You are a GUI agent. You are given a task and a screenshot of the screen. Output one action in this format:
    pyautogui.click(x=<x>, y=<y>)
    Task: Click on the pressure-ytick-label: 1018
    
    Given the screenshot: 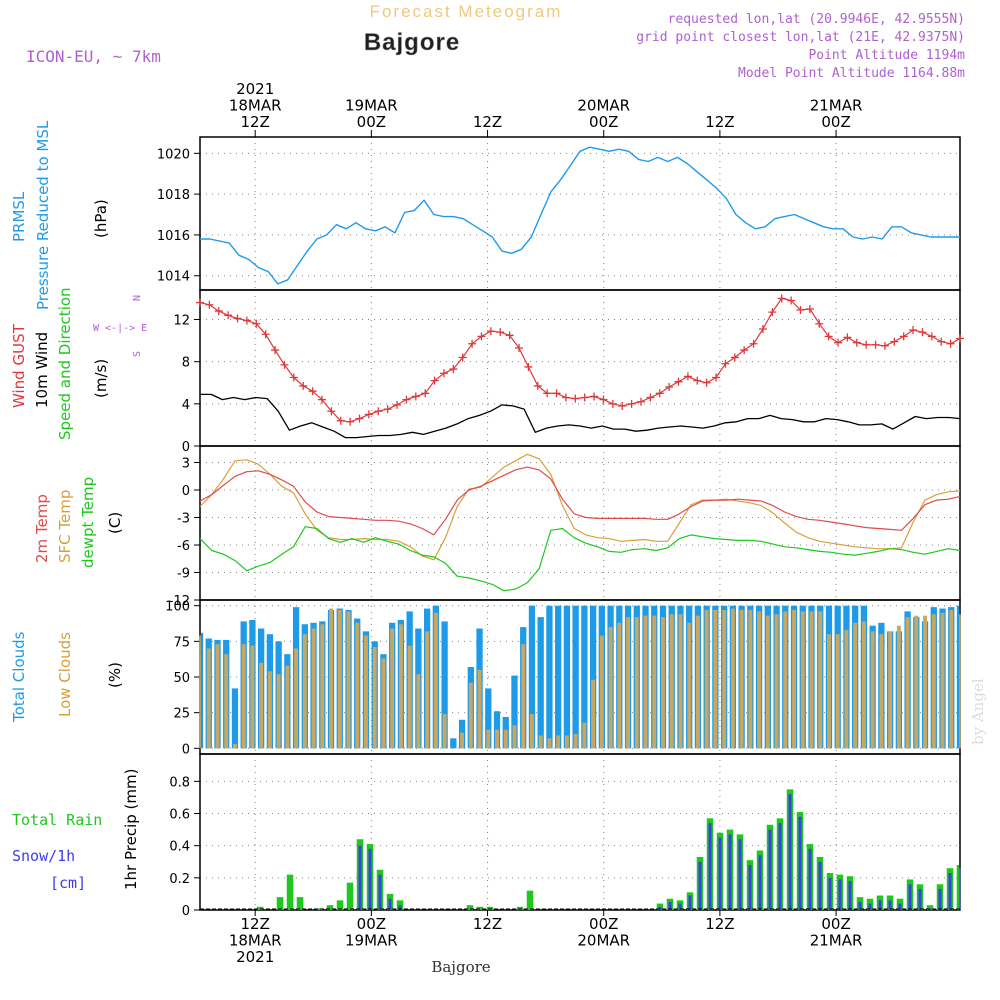 What is the action you would take?
    pyautogui.click(x=173, y=195)
    